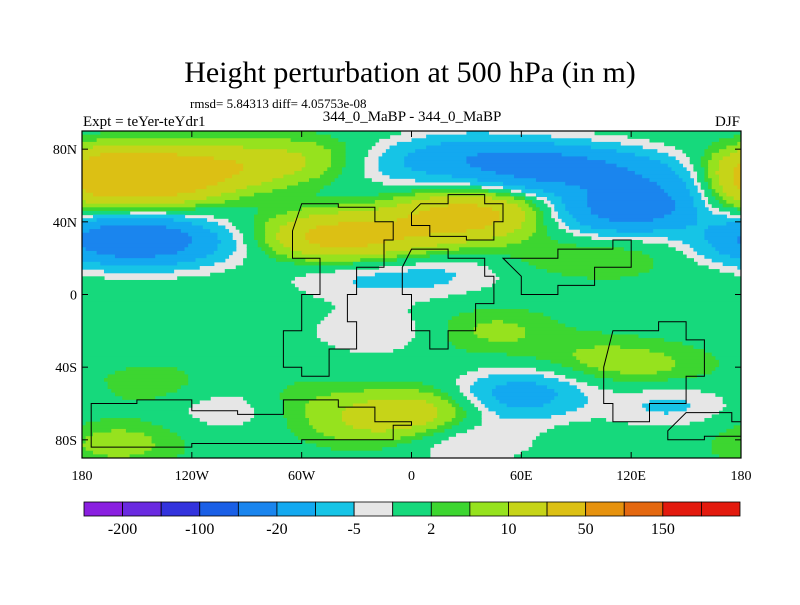  Describe the element at coordinates (144, 122) in the screenshot. I see `left-label: Expt = teYer-teYdr1` at that location.